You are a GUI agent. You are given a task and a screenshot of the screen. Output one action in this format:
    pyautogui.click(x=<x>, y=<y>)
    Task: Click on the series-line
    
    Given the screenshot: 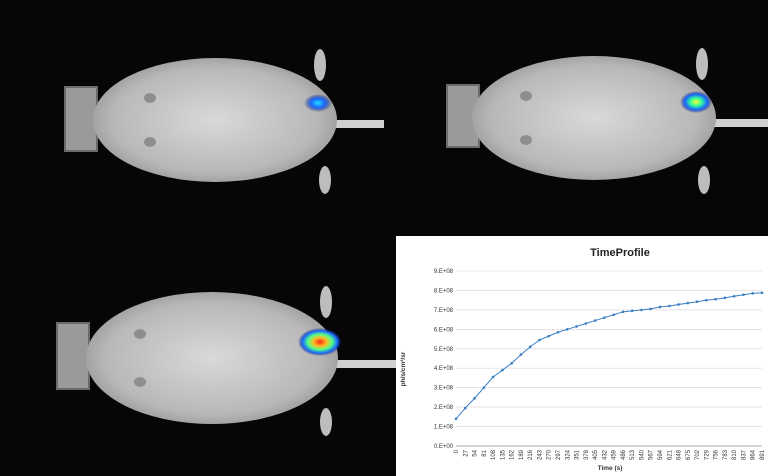 What is the action you would take?
    pyautogui.click(x=609, y=356)
    